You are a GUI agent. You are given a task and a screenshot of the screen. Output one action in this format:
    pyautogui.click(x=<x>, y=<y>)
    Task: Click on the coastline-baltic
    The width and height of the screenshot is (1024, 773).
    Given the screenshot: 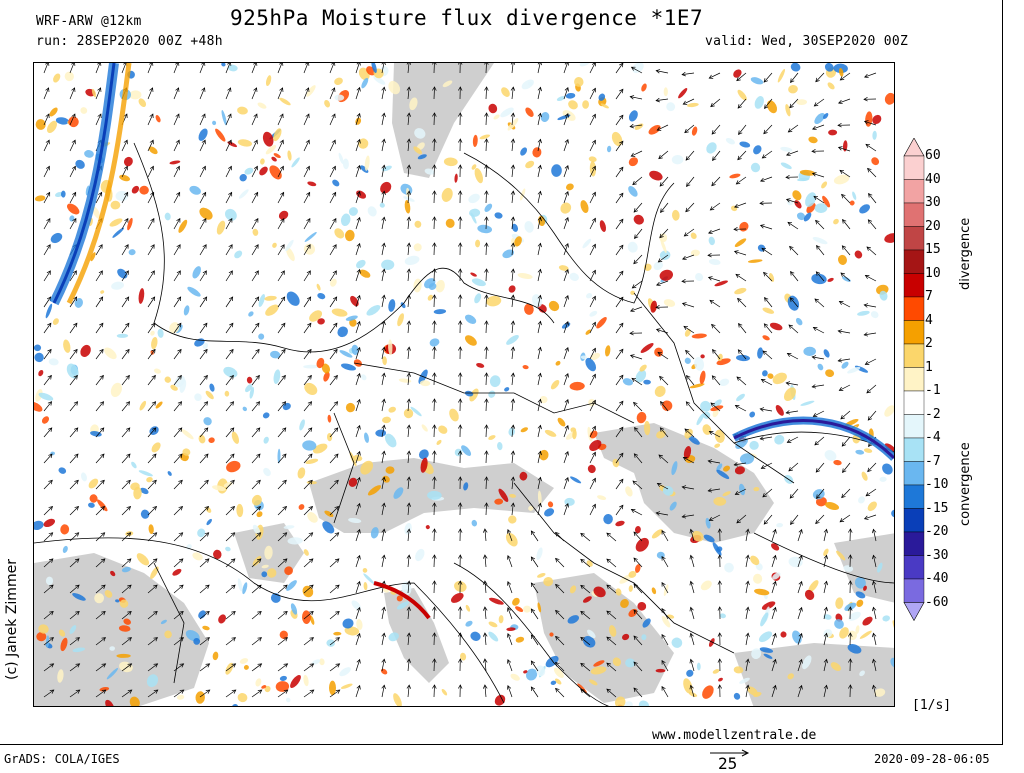 What is the action you would take?
    pyautogui.click(x=569, y=228)
    